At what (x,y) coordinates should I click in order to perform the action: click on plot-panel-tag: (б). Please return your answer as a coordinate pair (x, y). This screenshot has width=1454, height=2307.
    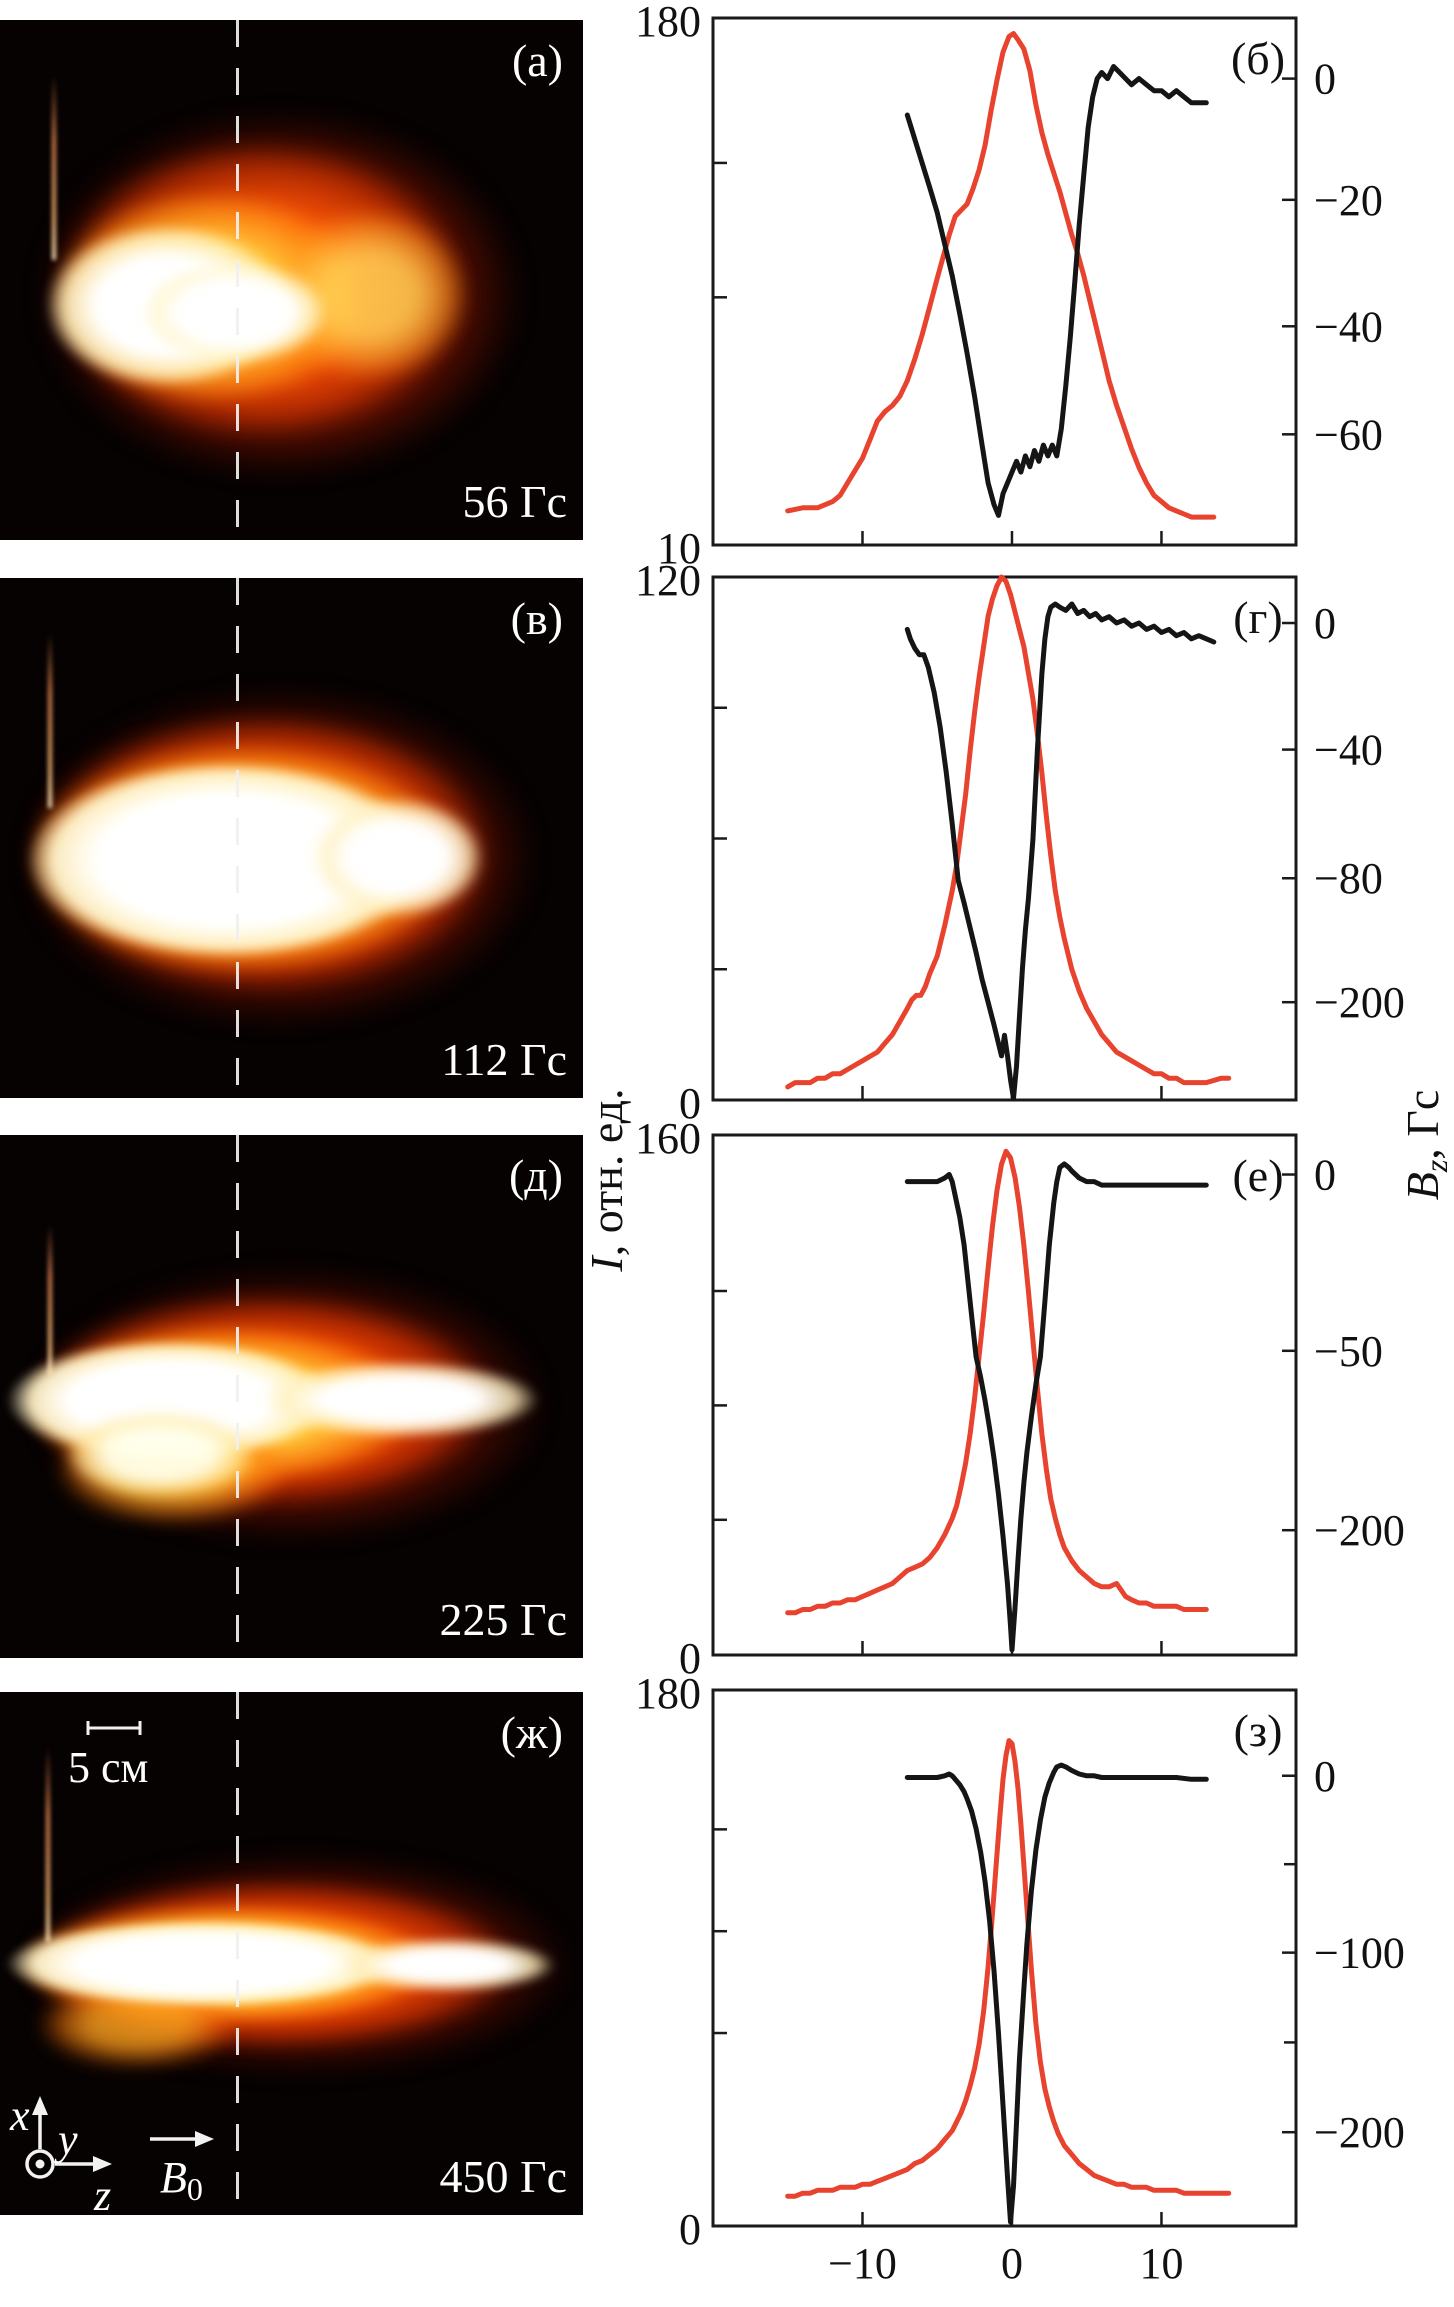
    Looking at the image, I should click on (1258, 58).